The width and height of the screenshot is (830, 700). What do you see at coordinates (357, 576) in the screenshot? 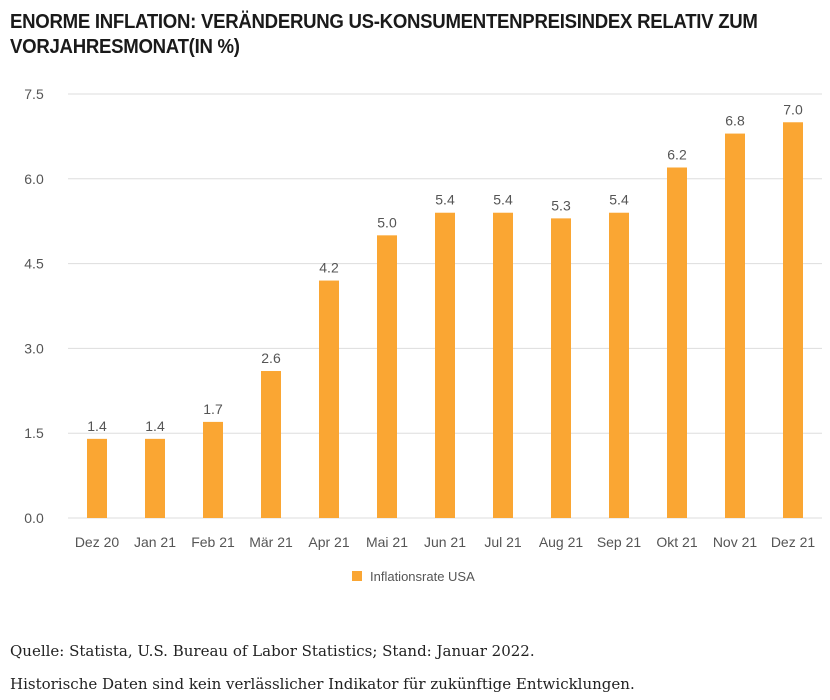
I see `legend-swatch` at bounding box center [357, 576].